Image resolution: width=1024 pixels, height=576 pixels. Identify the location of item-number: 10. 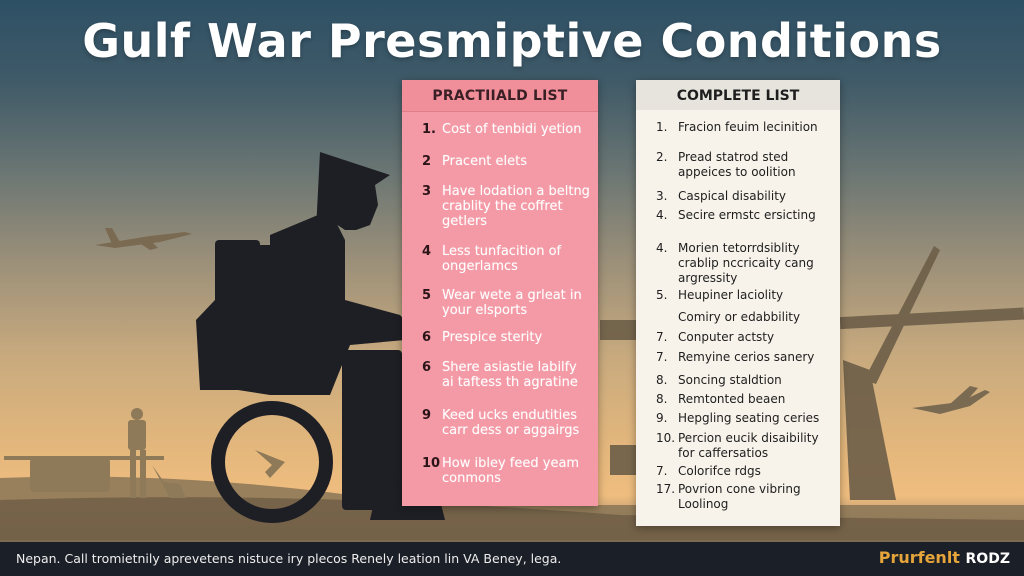
(431, 463).